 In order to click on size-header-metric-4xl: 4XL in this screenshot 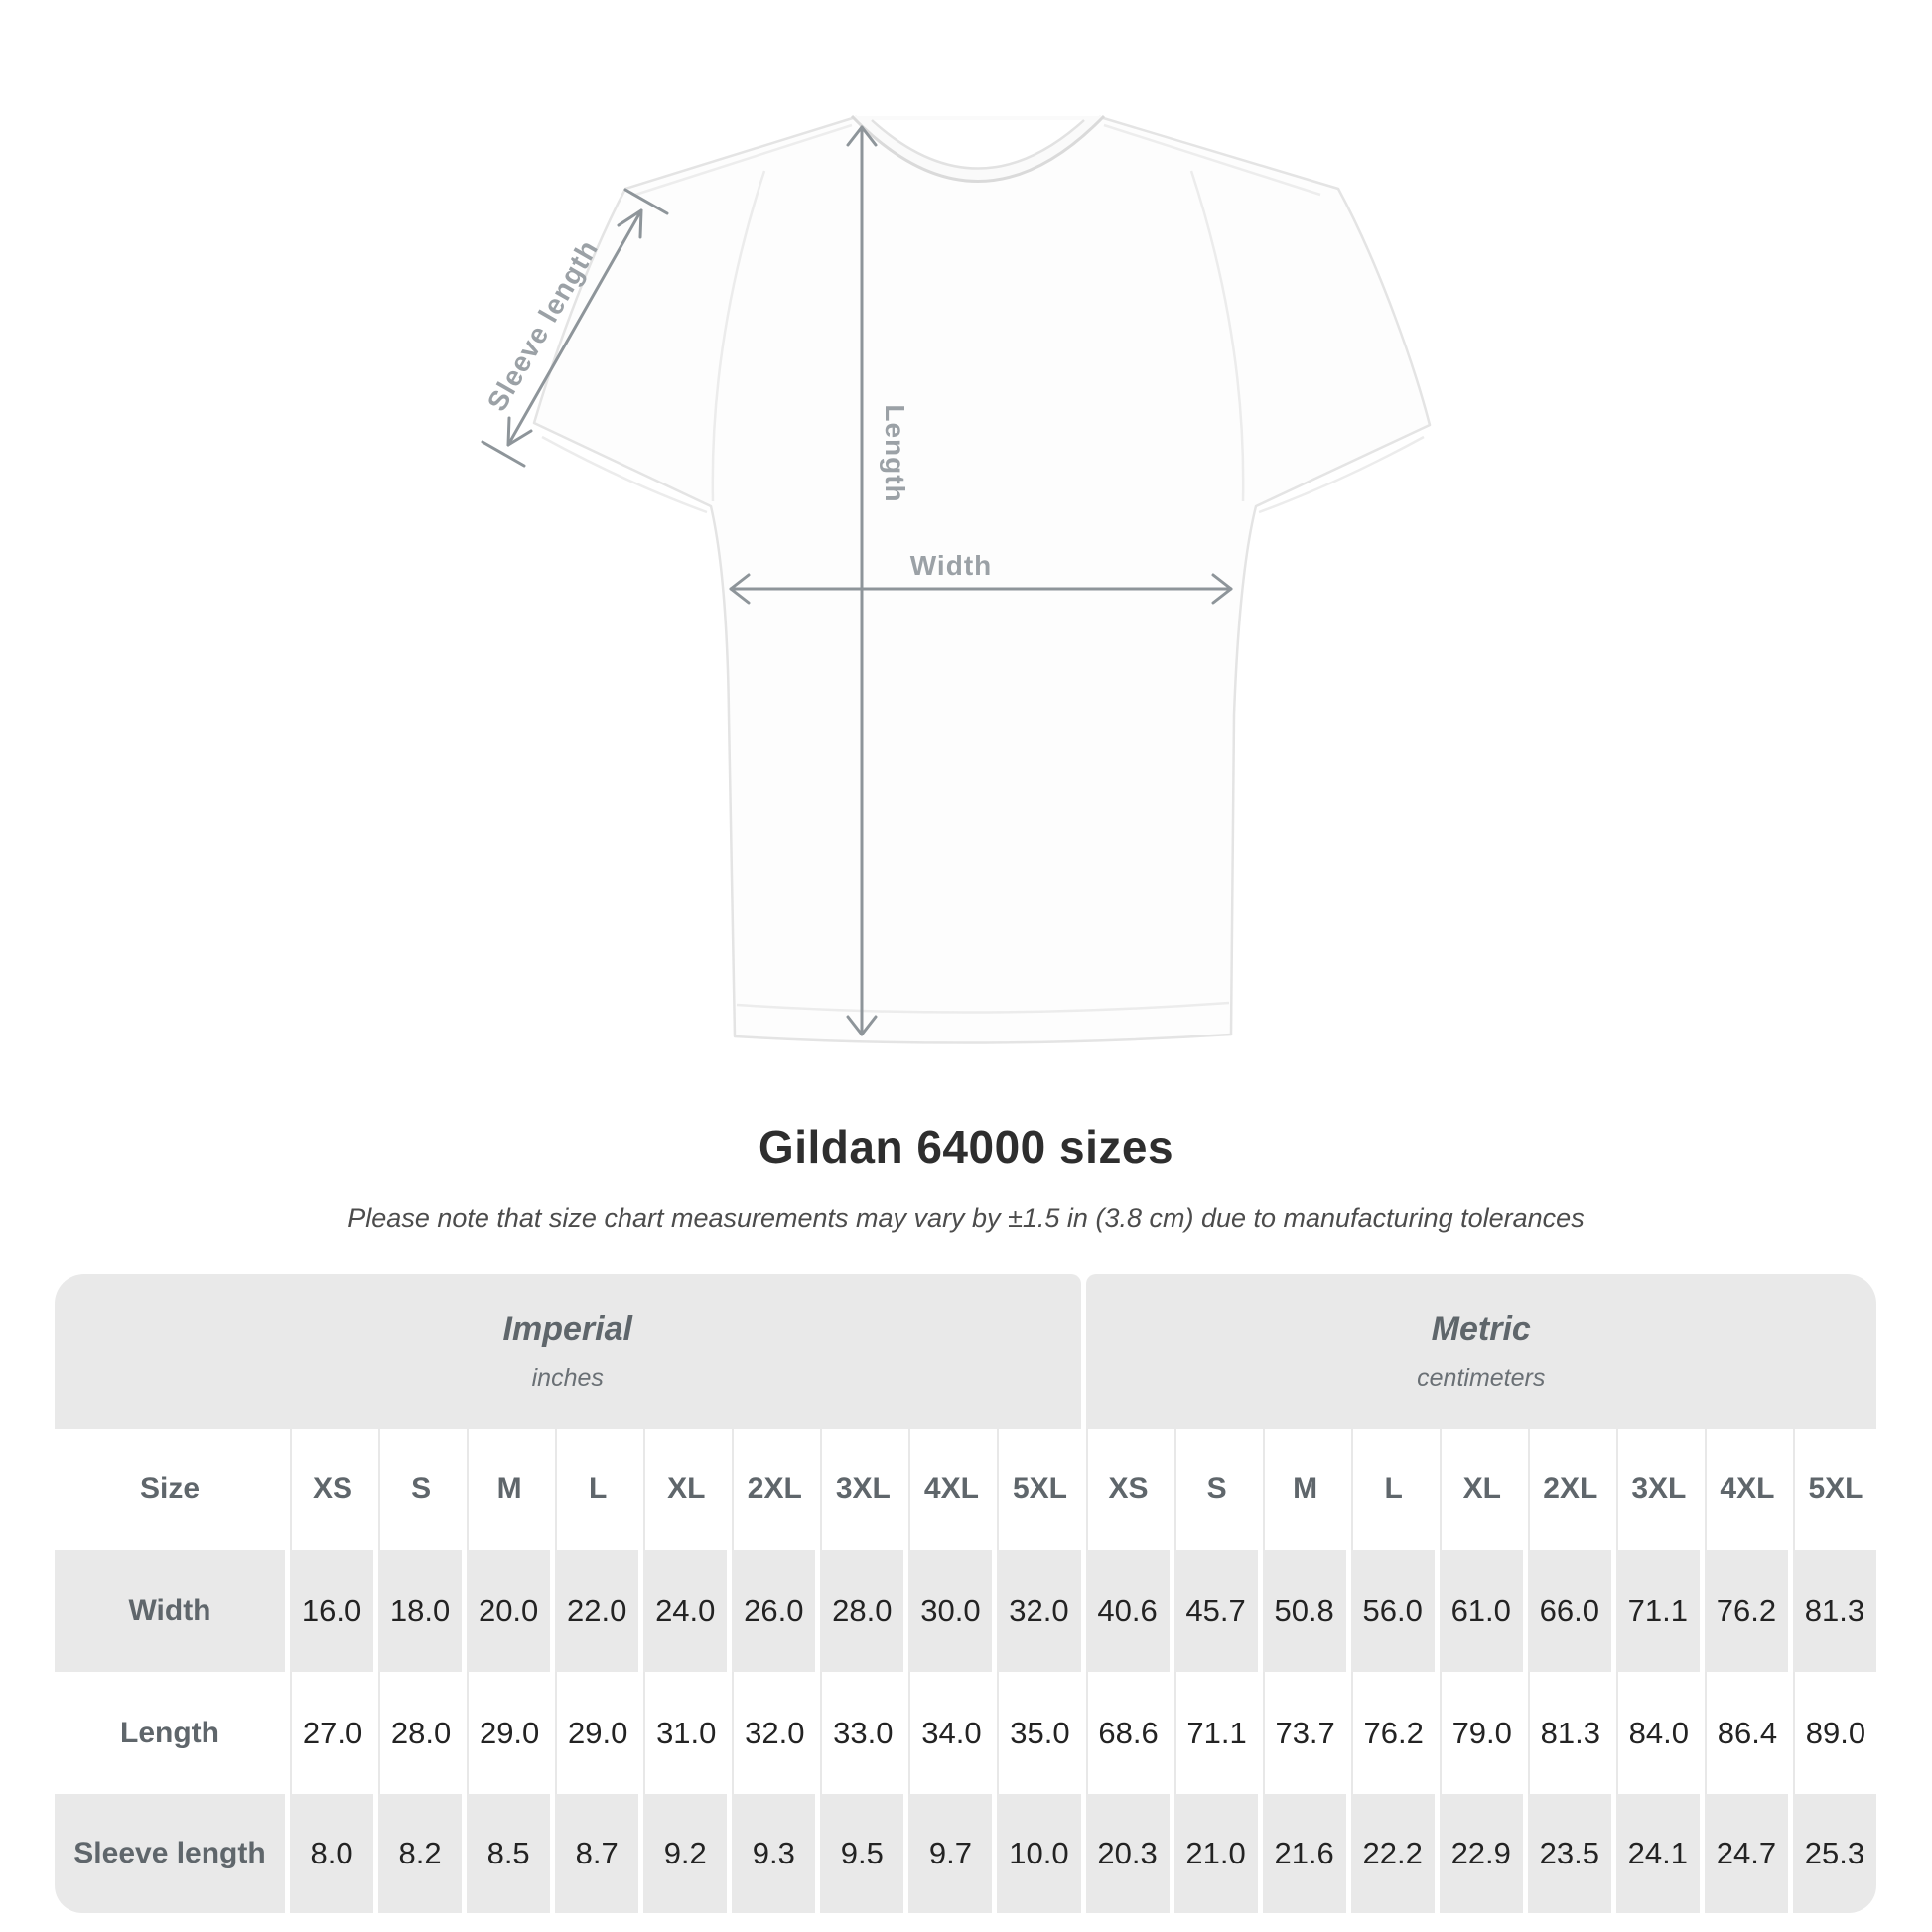, I will do `click(1746, 1489)`.